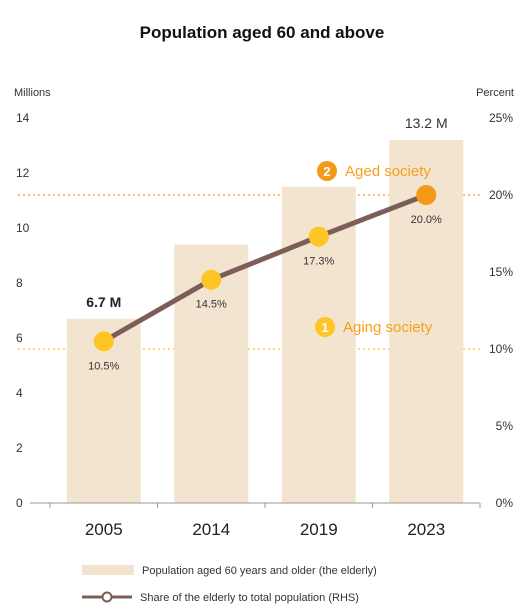 Image resolution: width=520 pixels, height=610 pixels. What do you see at coordinates (23, 228) in the screenshot?
I see `left-tick-label: 10` at bounding box center [23, 228].